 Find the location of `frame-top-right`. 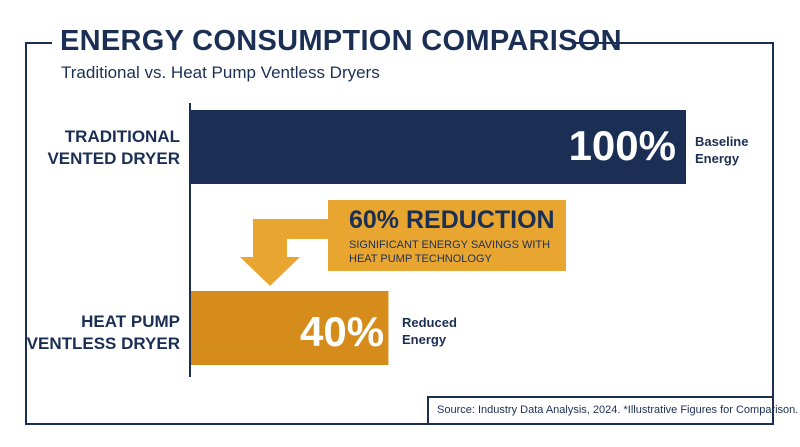

frame-top-right is located at coordinates (675, 43).